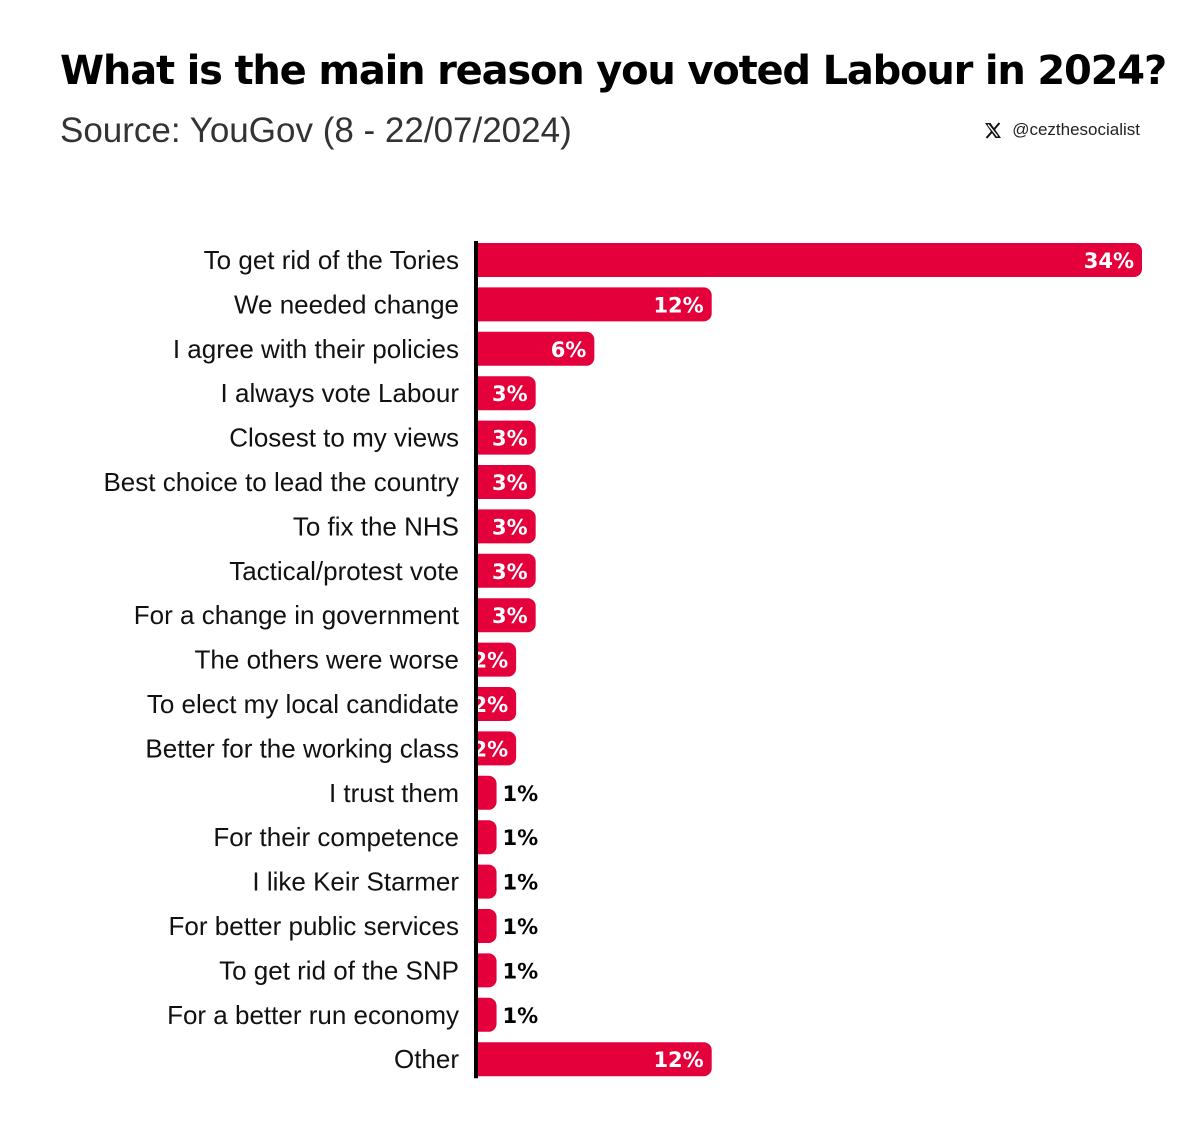 The height and width of the screenshot is (1136, 1200). What do you see at coordinates (426, 1059) in the screenshot?
I see `category-label: Other` at bounding box center [426, 1059].